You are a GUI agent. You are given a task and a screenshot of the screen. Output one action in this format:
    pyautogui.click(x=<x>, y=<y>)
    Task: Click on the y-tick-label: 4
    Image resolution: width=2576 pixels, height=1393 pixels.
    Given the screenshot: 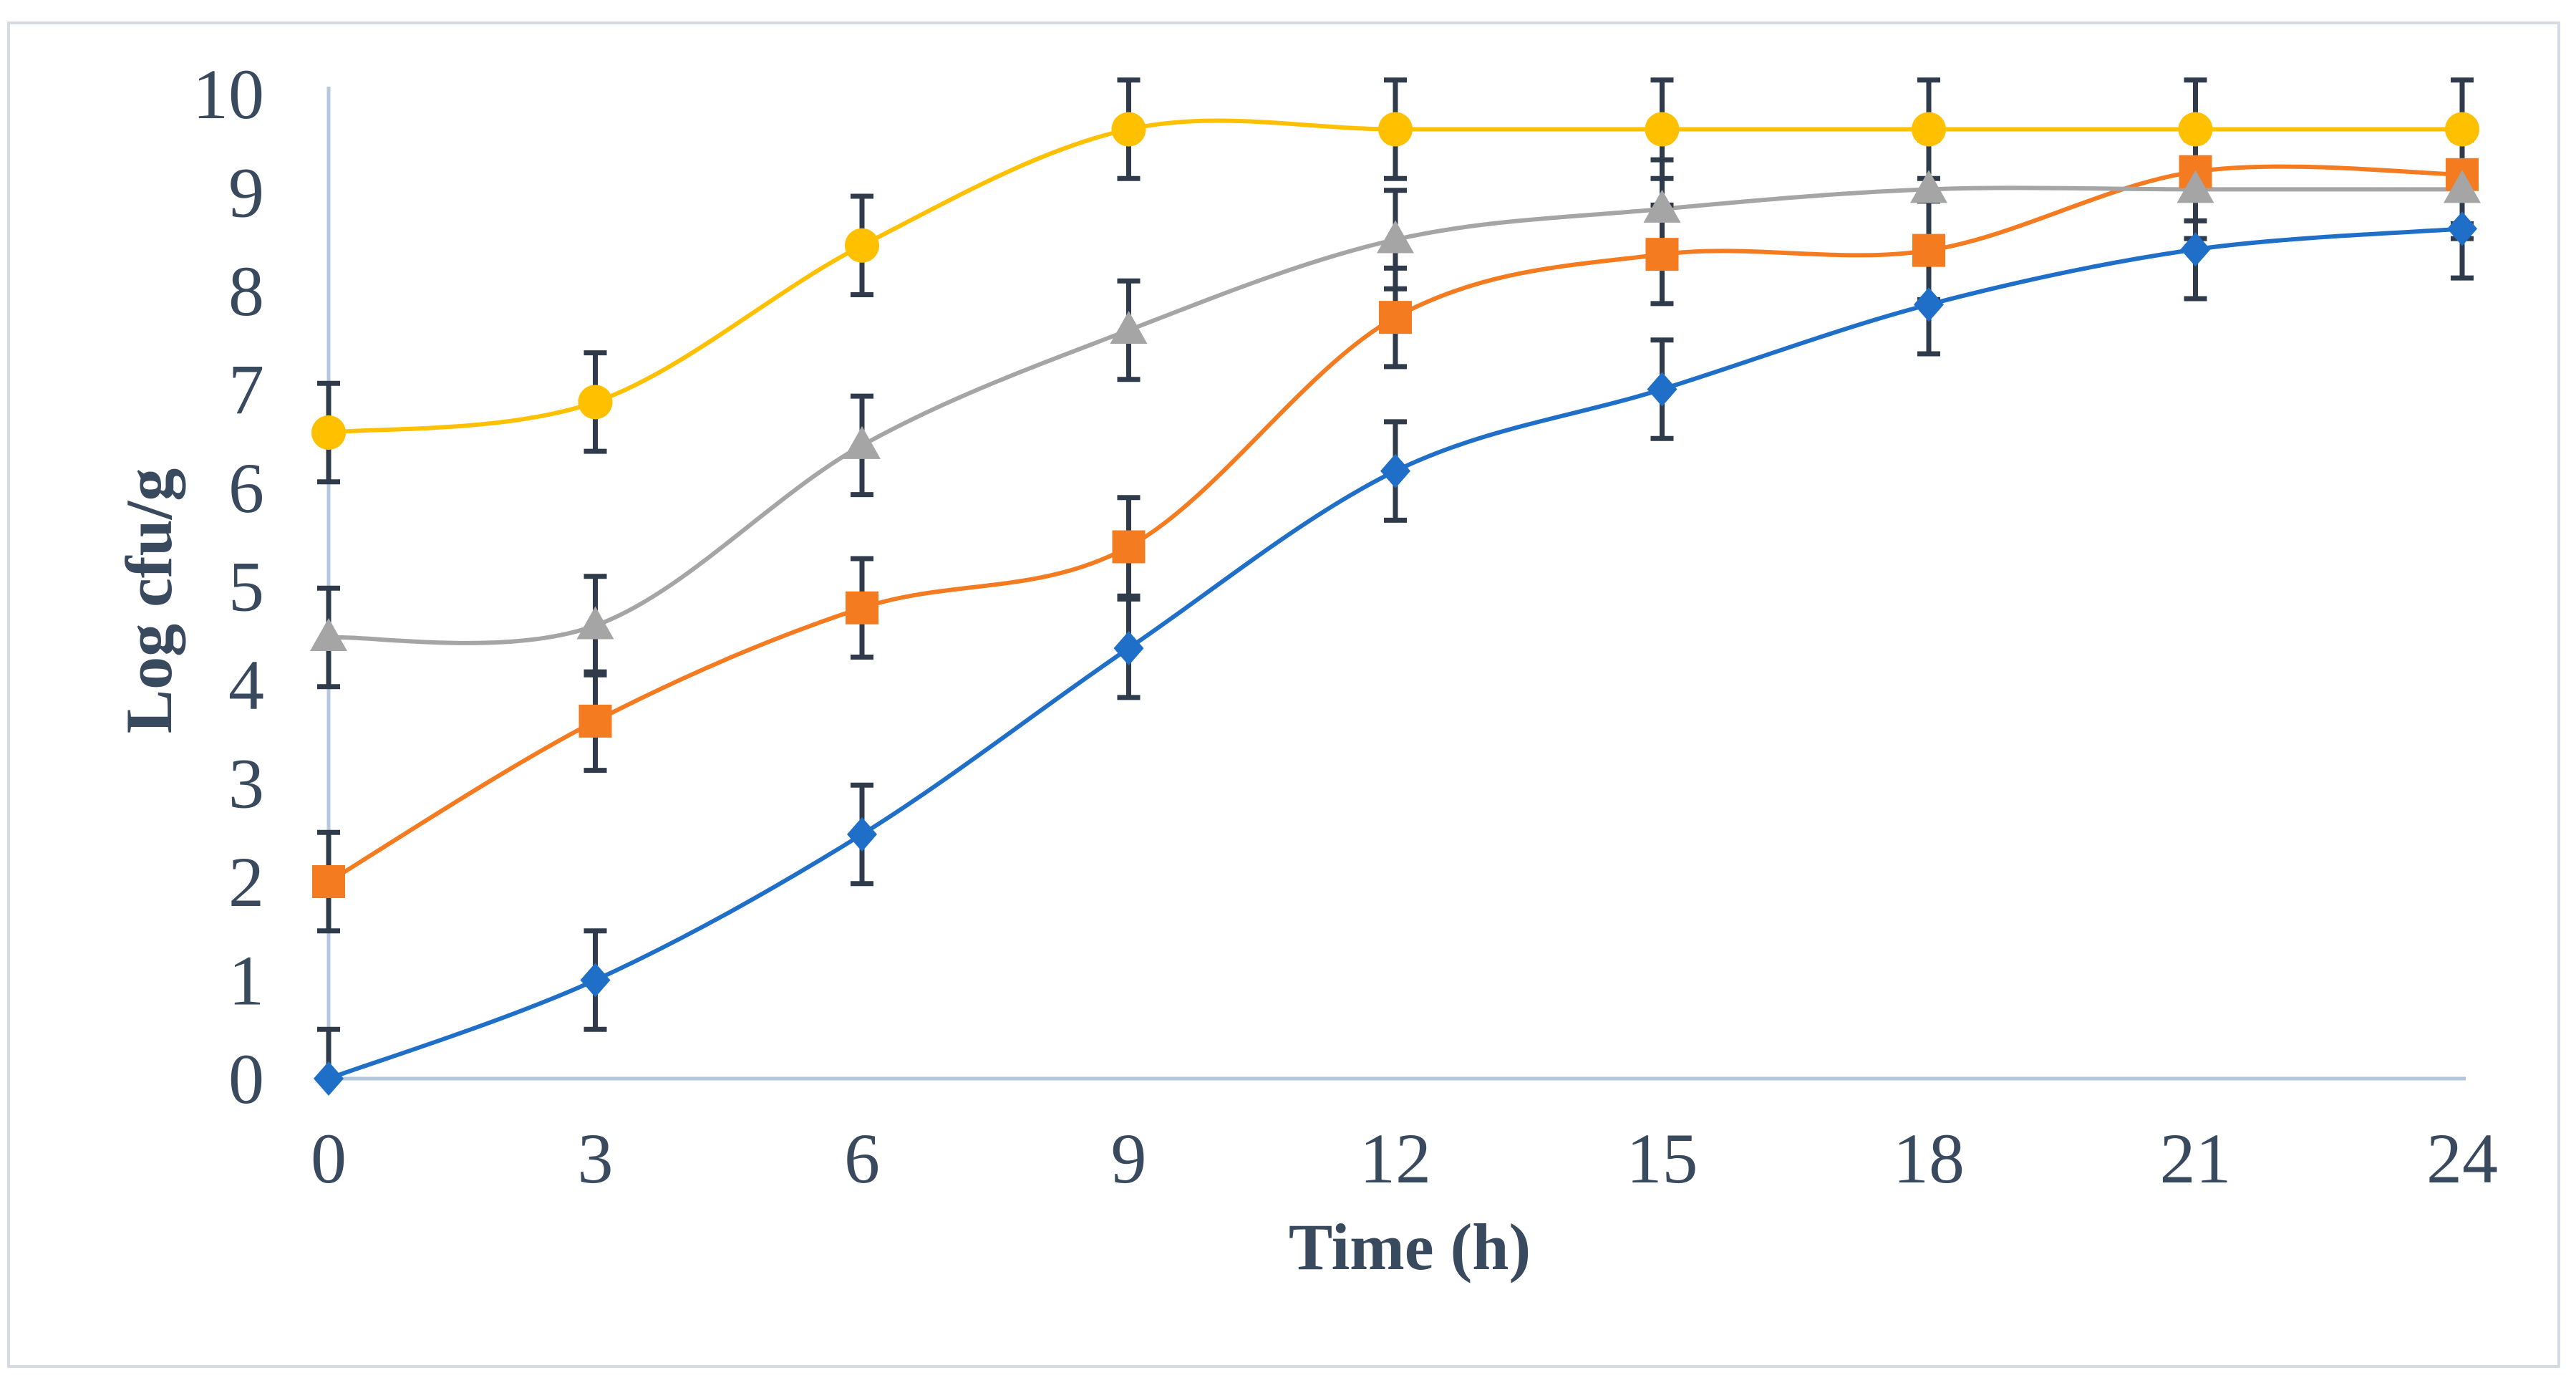 What is the action you would take?
    pyautogui.click(x=246, y=685)
    